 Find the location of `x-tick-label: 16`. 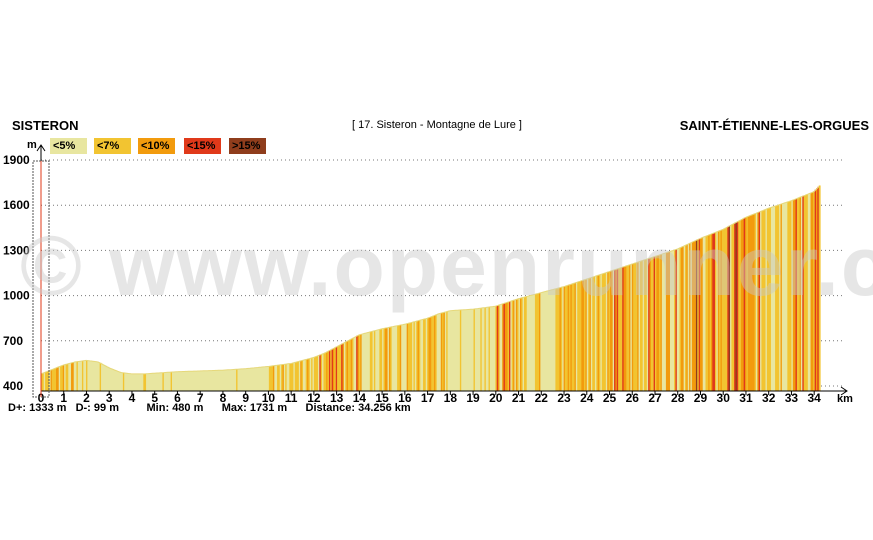

x-tick-label: 16 is located at coordinates (405, 398).